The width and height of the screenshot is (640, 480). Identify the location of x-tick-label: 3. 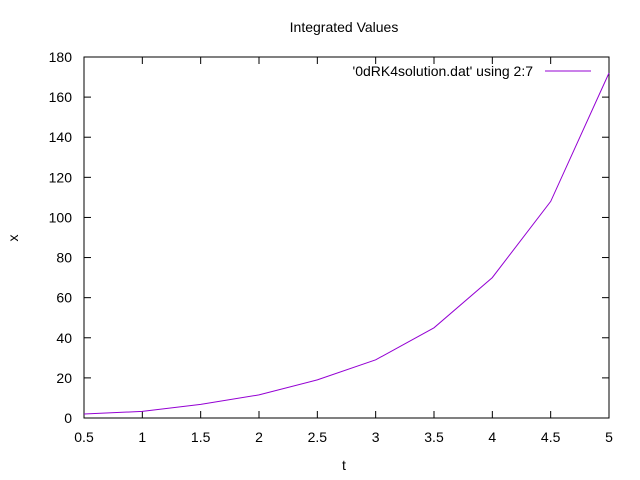
(376, 437).